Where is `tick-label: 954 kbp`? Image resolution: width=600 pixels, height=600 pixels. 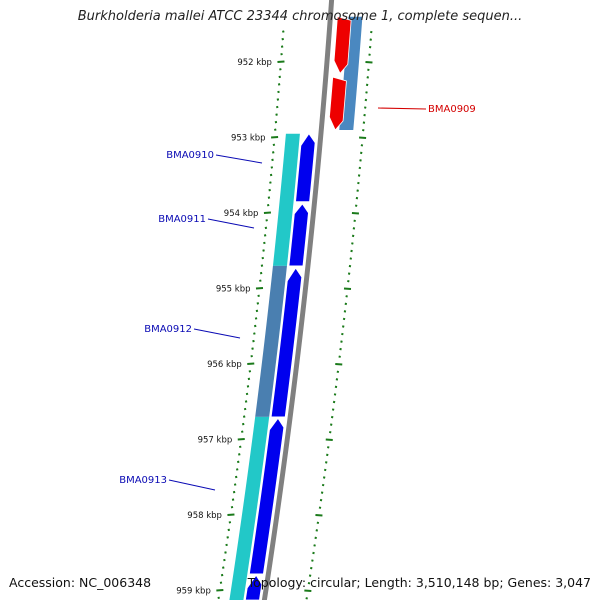
tick-label: 954 kbp is located at coordinates (241, 214).